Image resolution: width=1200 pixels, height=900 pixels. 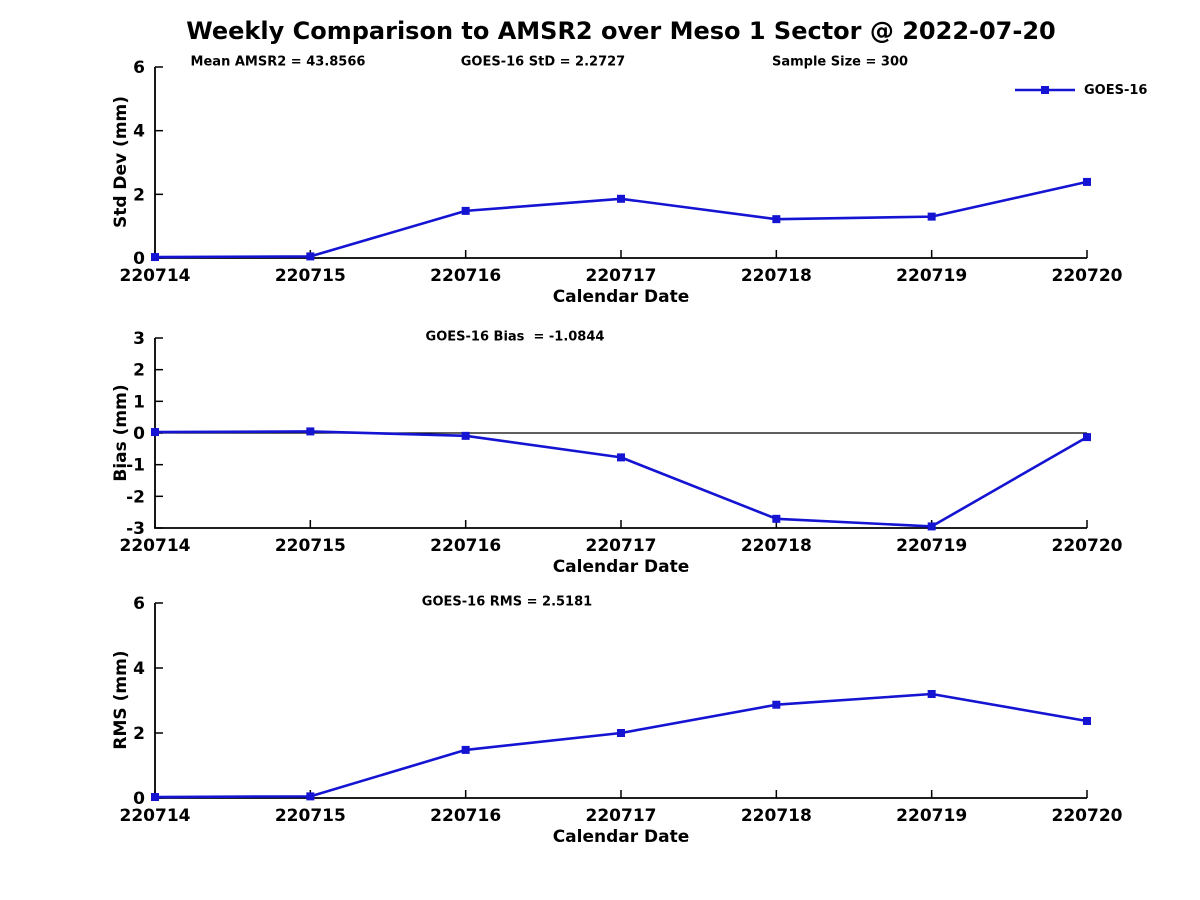 I want to click on legend: GOES-16, so click(x=1080, y=90).